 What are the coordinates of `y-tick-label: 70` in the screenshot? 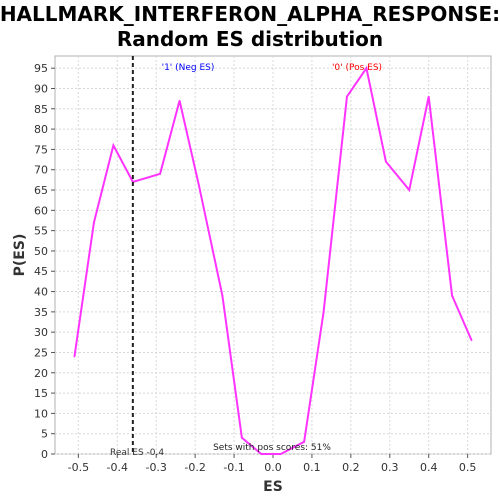 It's located at (41, 170).